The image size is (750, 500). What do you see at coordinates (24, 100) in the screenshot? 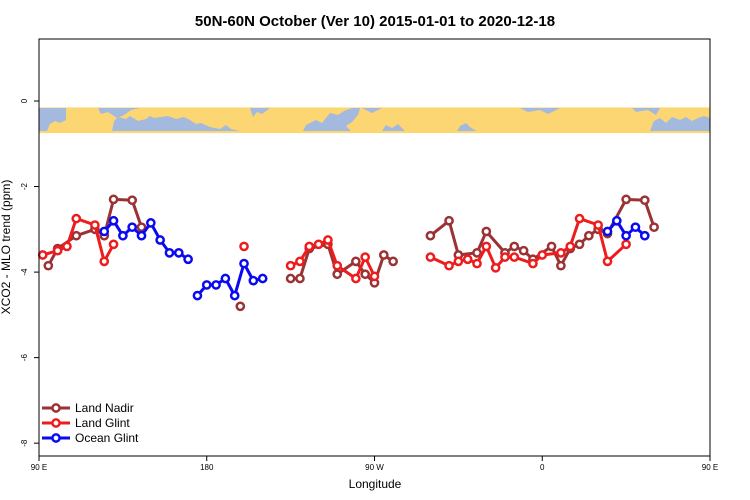
I see `y-tick-label: 0` at bounding box center [24, 100].